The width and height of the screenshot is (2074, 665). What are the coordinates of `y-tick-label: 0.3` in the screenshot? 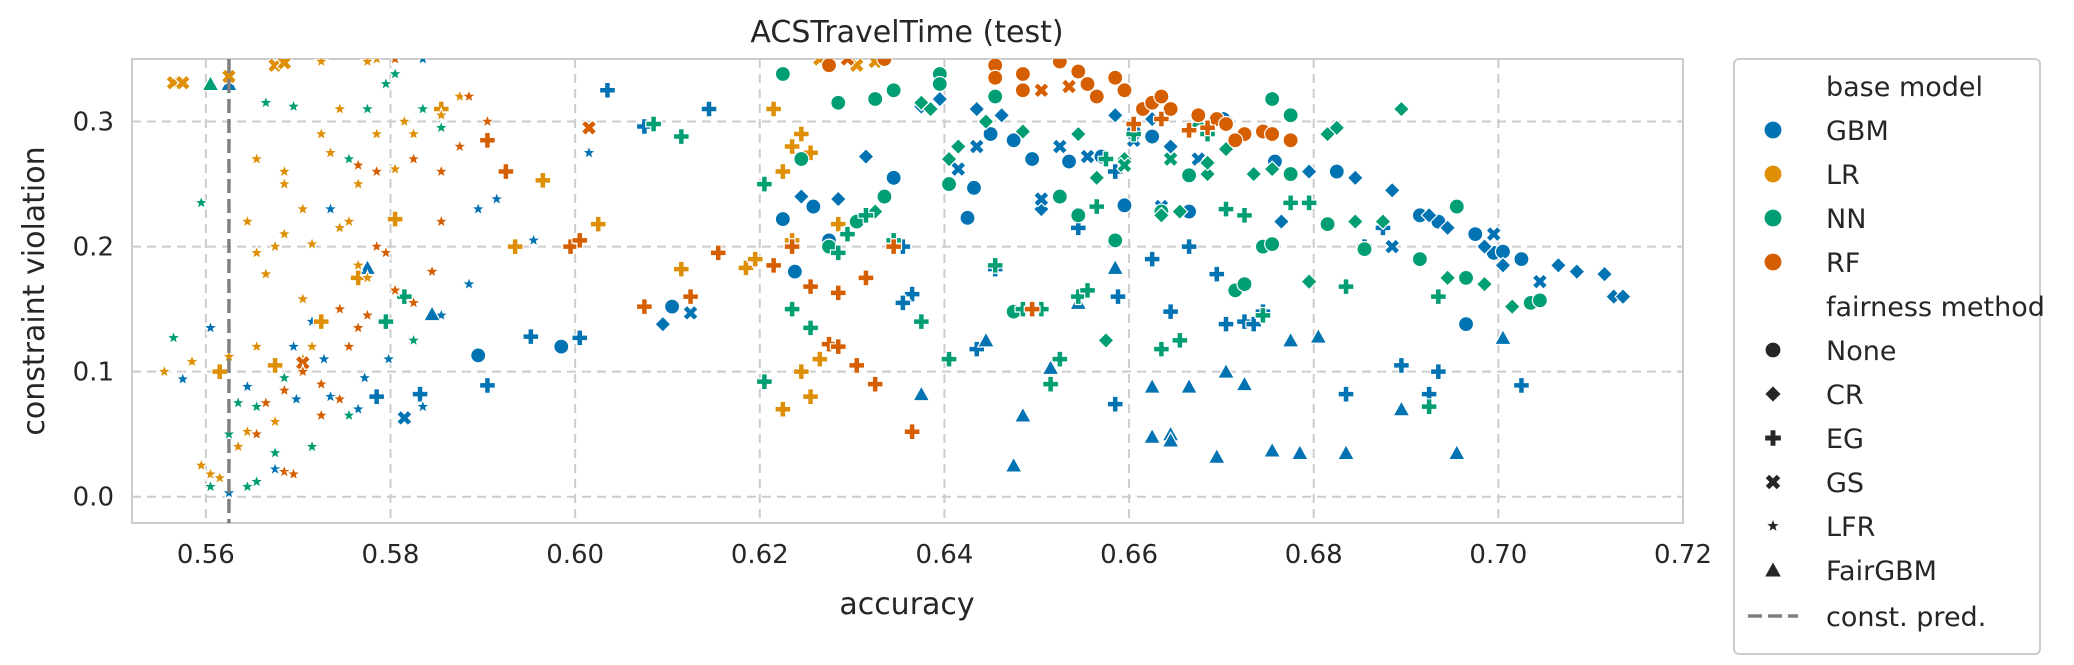 It's located at (93, 123).